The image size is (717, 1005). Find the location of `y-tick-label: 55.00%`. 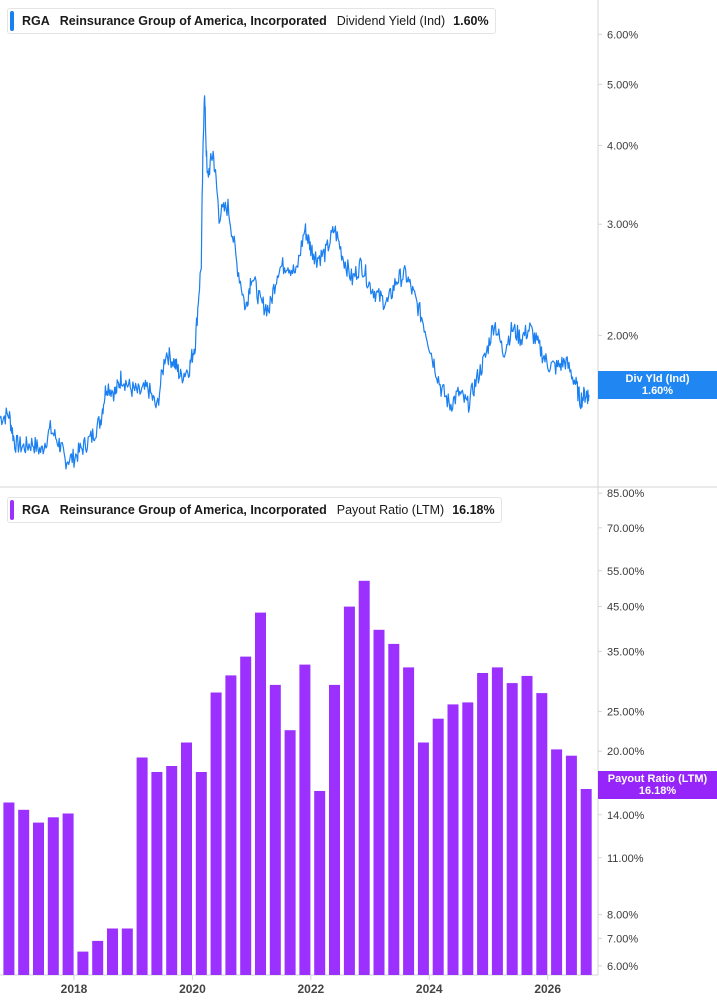

y-tick-label: 55.00% is located at coordinates (626, 572).